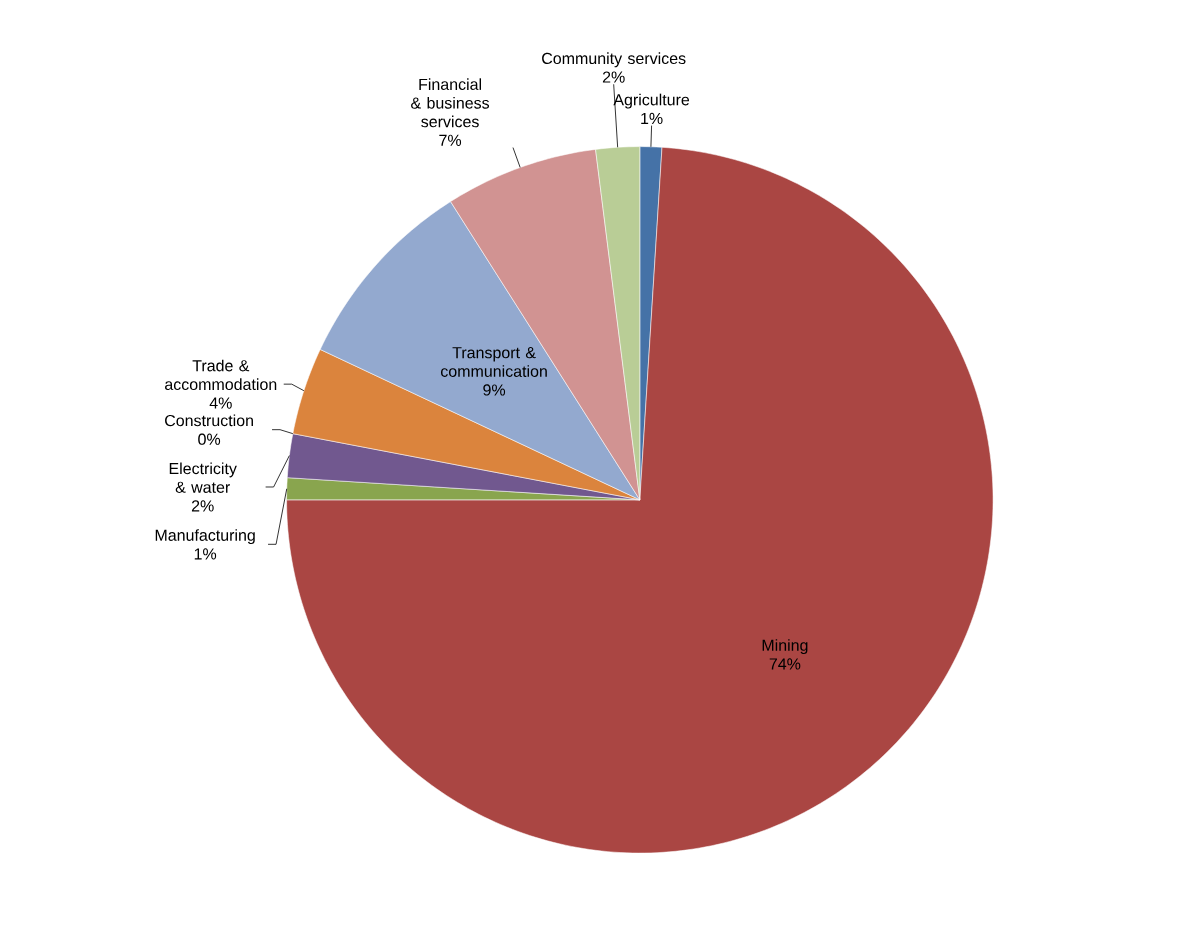 The width and height of the screenshot is (1189, 933). I want to click on slice-label: Transport & communication, so click(493, 362).